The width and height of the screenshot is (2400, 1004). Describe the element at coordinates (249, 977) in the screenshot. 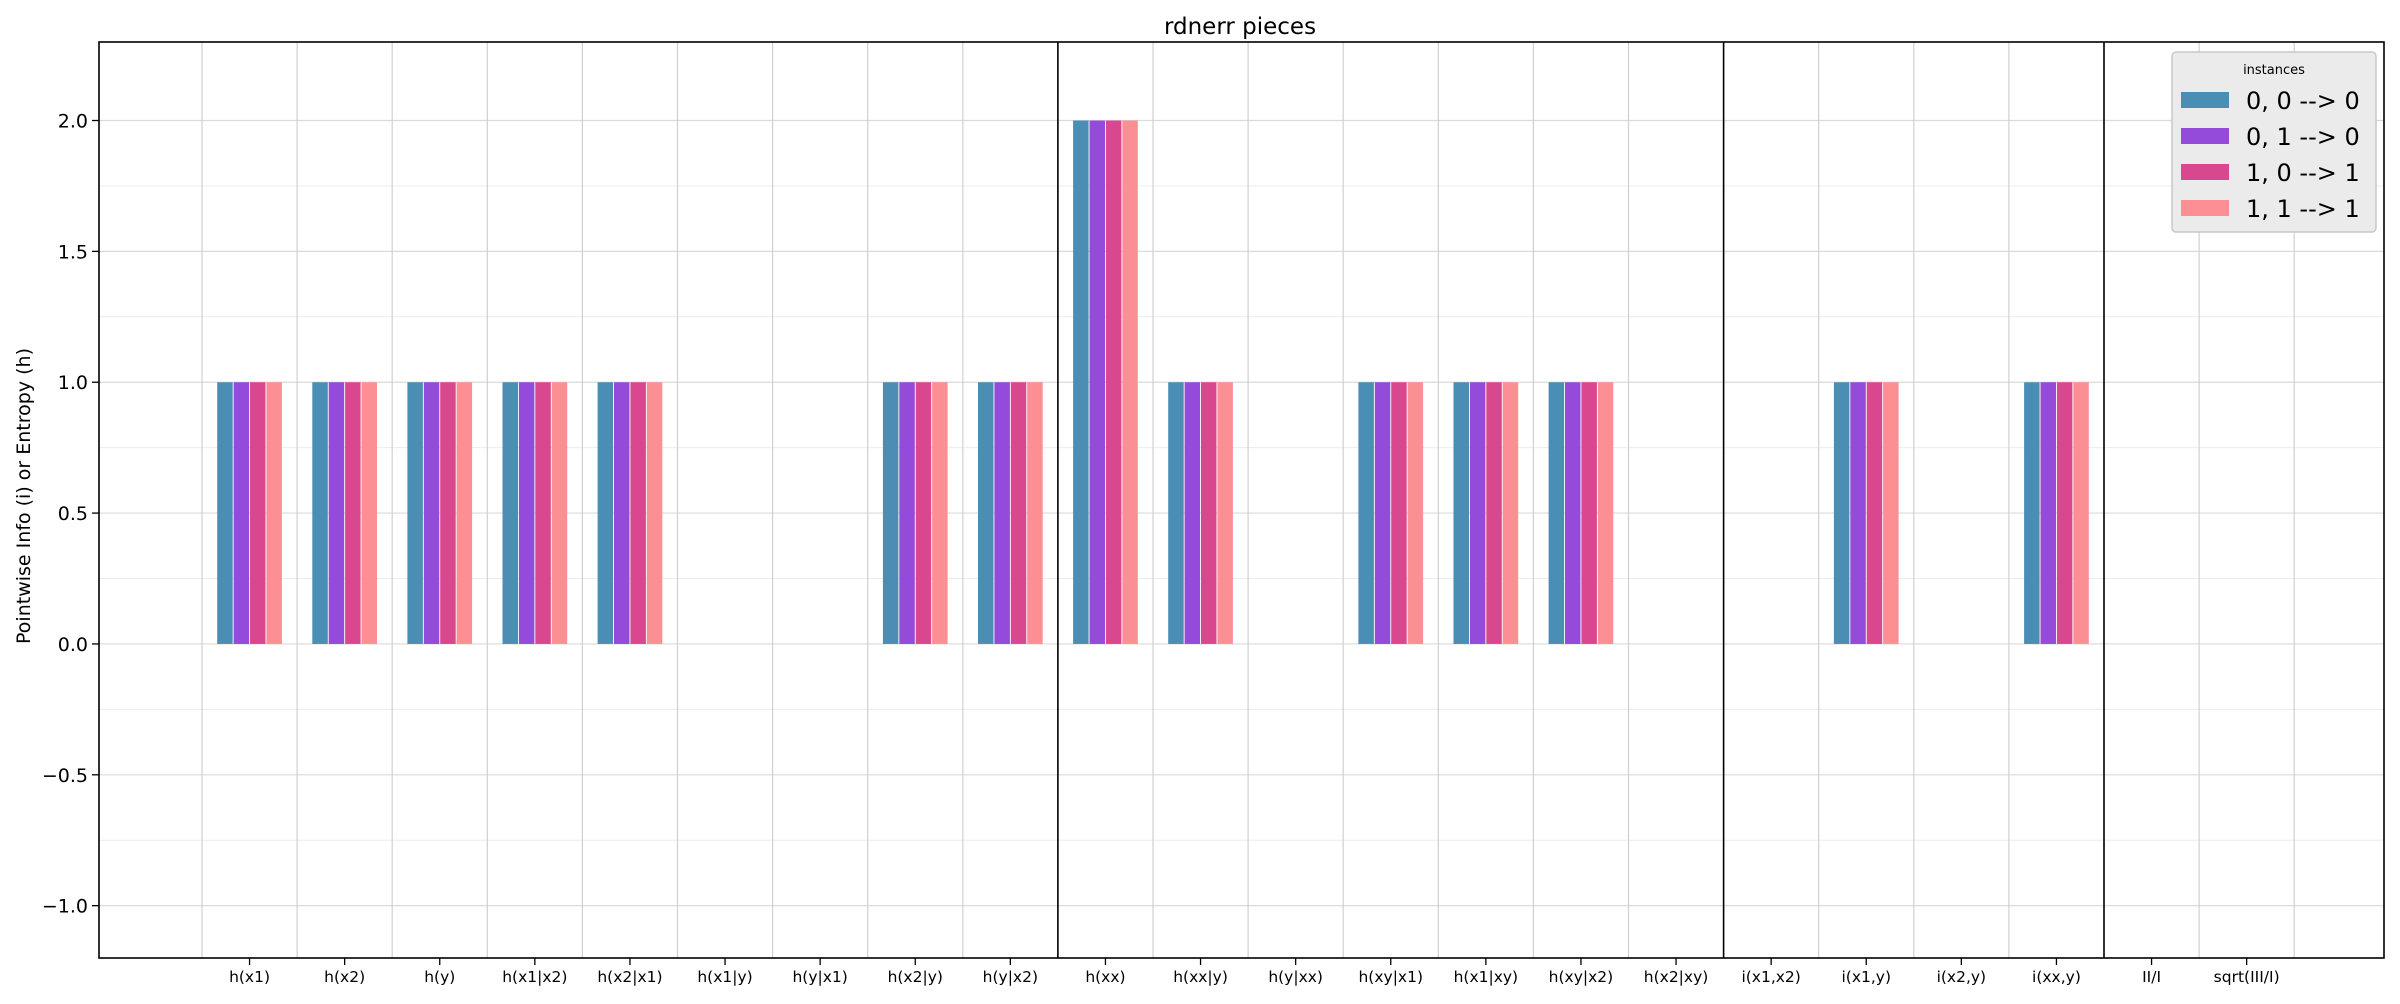

I see `x-tick-label: h(x1)` at that location.